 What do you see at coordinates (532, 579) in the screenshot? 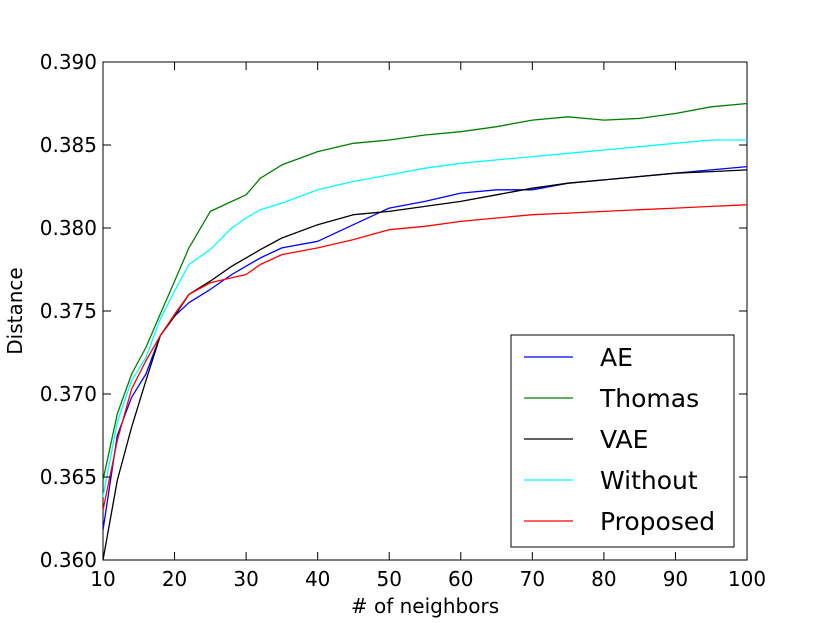
I see `x-tick-label: 70` at bounding box center [532, 579].